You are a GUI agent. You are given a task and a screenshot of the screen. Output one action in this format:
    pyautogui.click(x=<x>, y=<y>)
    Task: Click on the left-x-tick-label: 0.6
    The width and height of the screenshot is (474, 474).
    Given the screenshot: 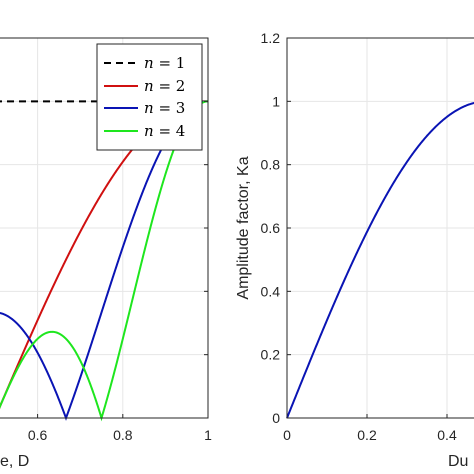 What is the action you would take?
    pyautogui.click(x=38, y=435)
    